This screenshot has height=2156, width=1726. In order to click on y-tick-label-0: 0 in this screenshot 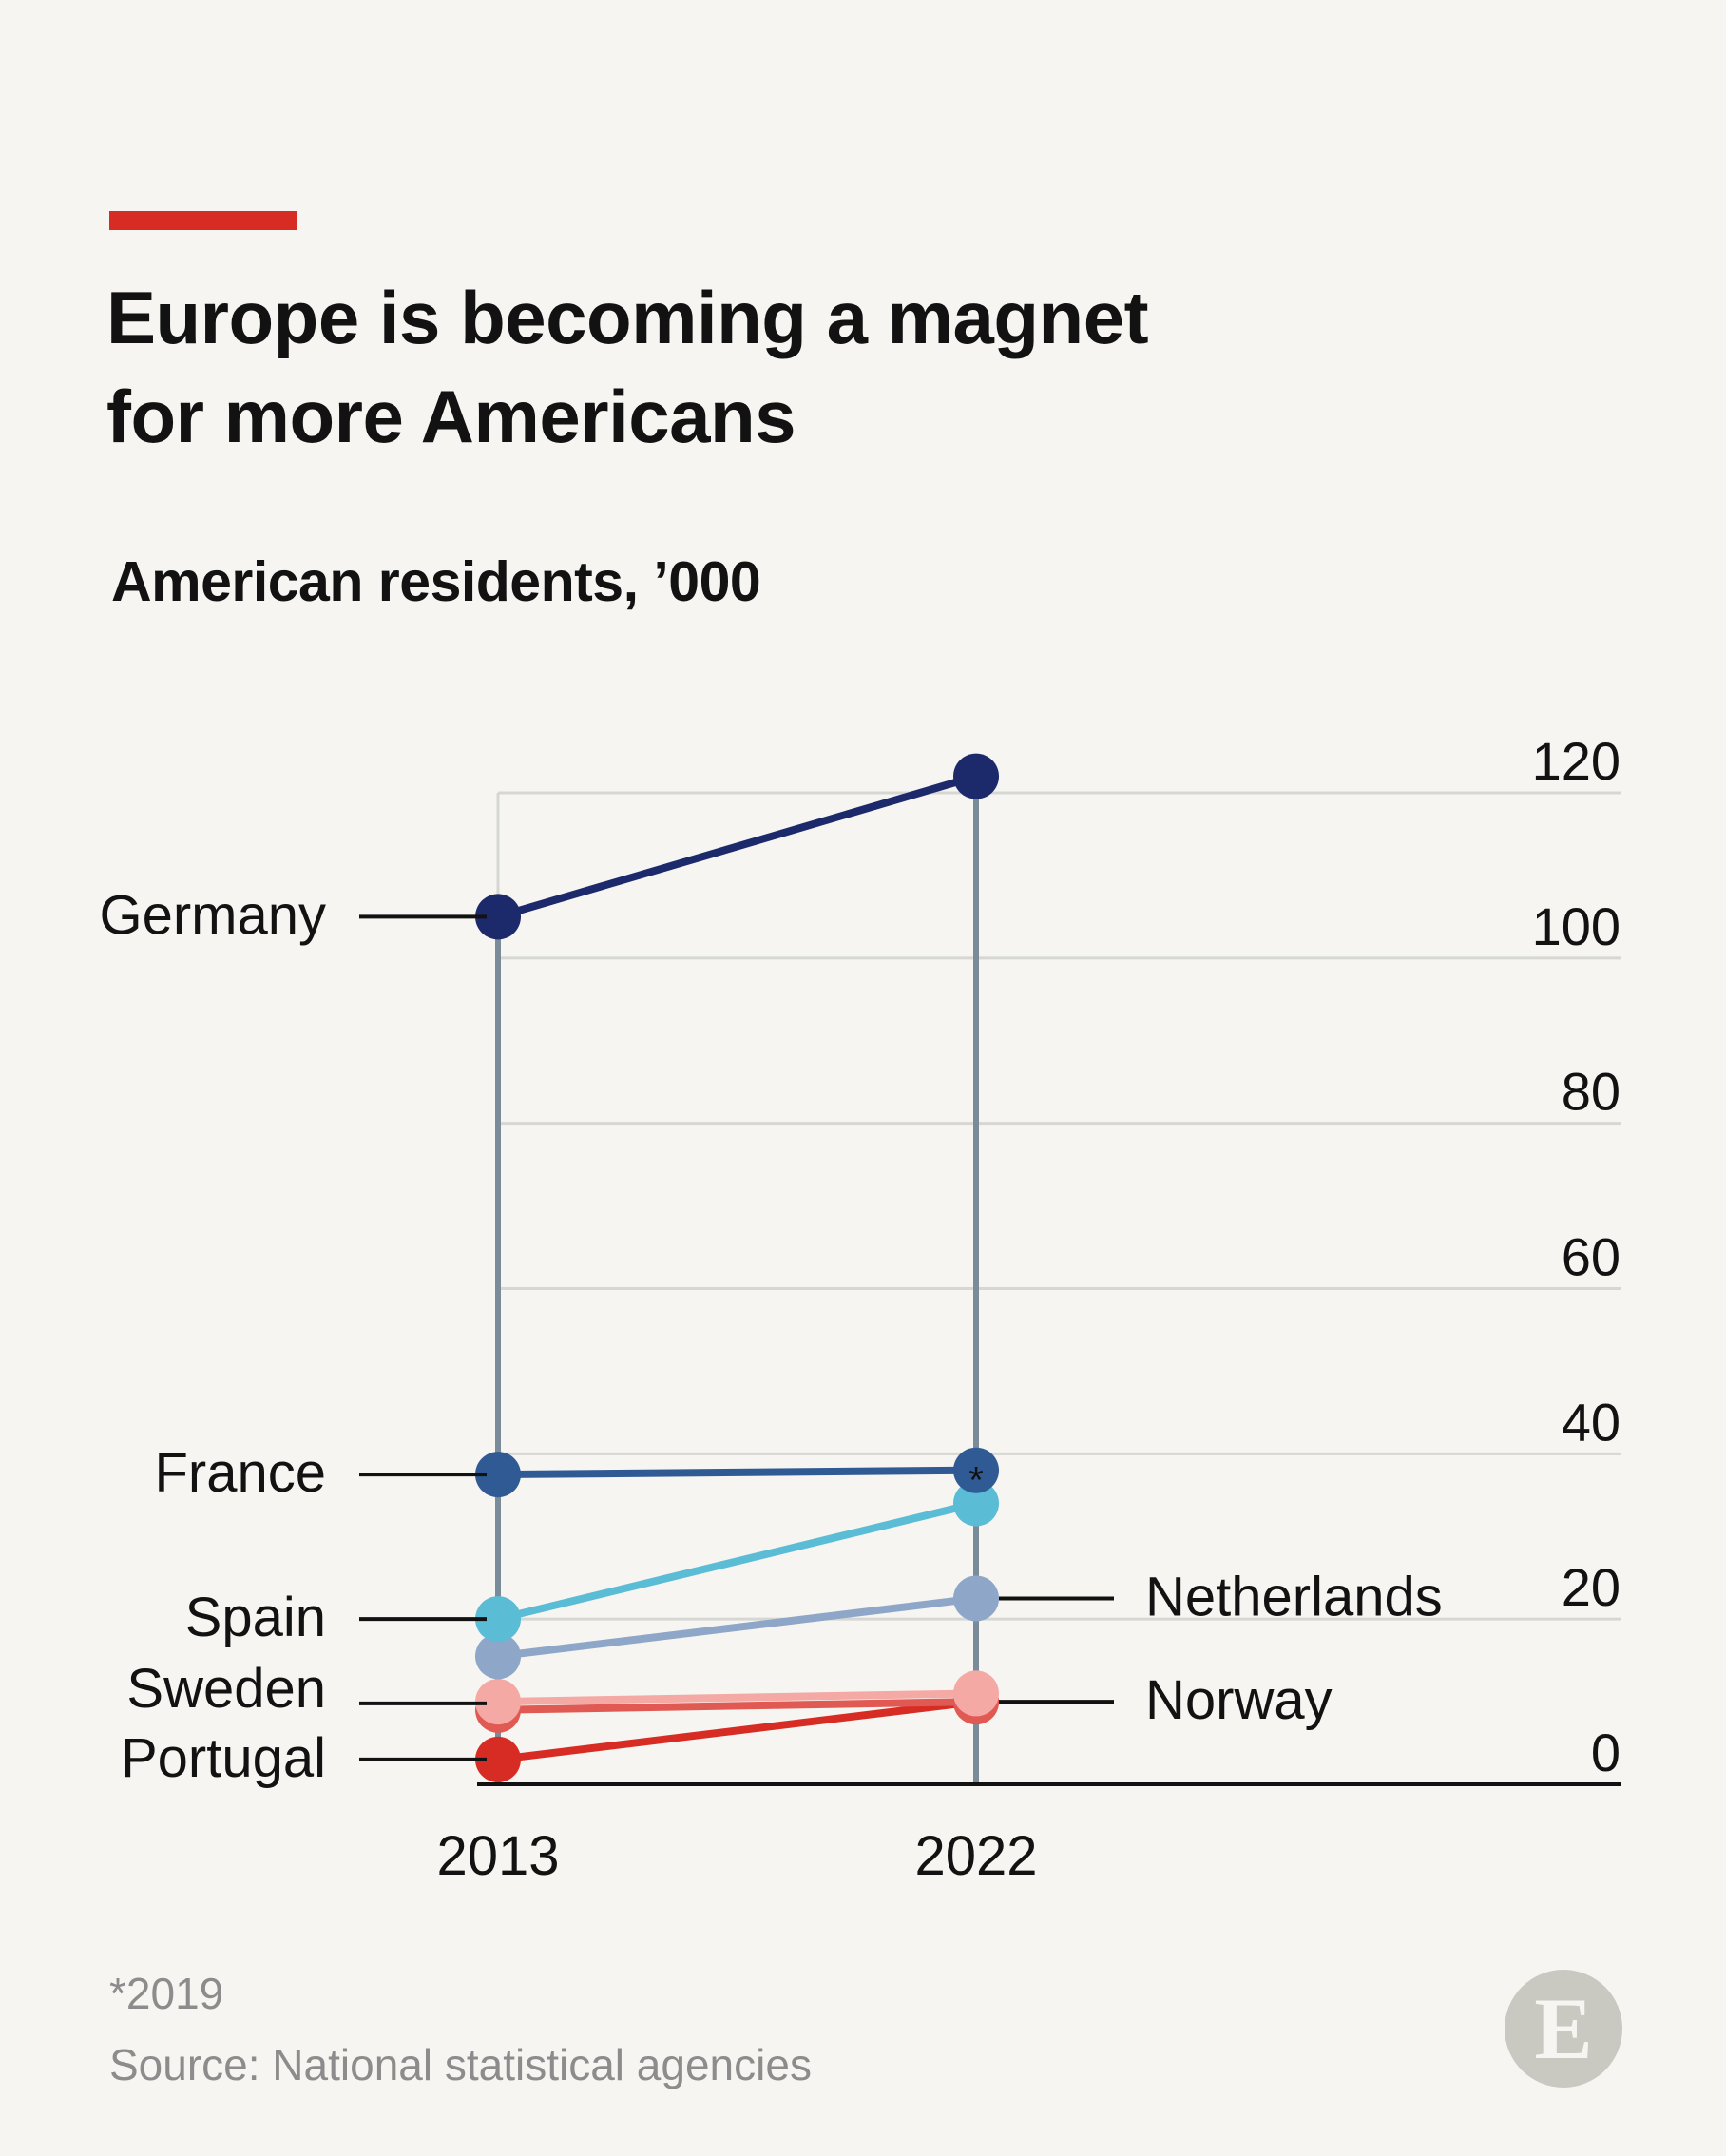, I will do `click(1606, 1752)`.